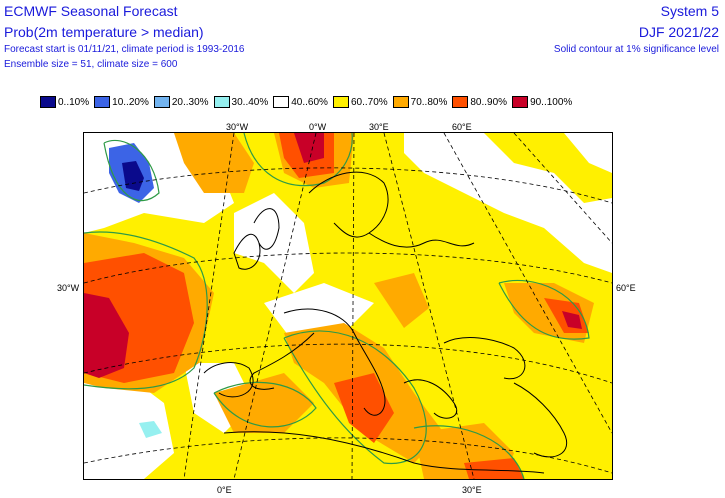 This screenshot has width=725, height=498. I want to click on legend-item: 30..40%, so click(241, 102).